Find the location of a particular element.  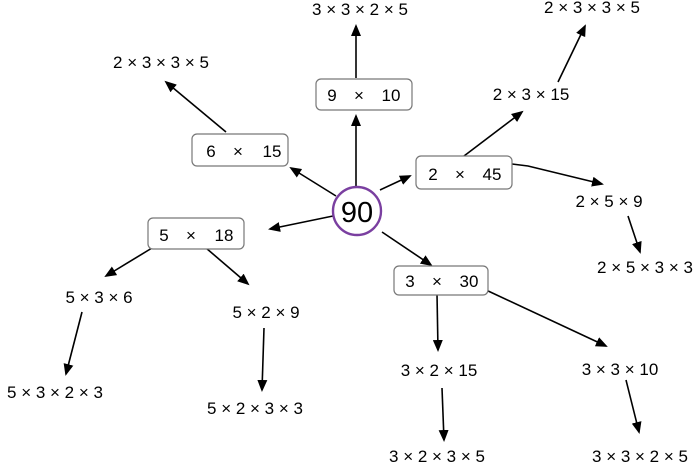

arrow-2x45-to-2x5x9 is located at coordinates (557, 175).